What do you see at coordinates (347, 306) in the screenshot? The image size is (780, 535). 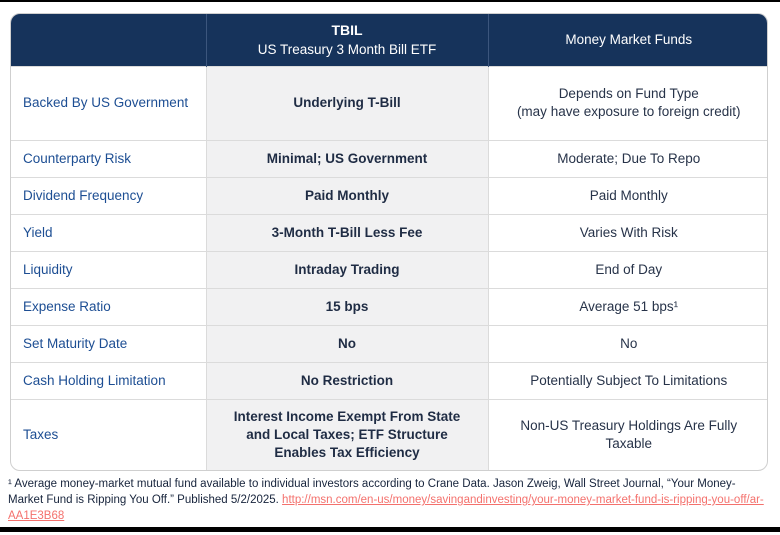 I see `tbil-cell: 15 bps` at bounding box center [347, 306].